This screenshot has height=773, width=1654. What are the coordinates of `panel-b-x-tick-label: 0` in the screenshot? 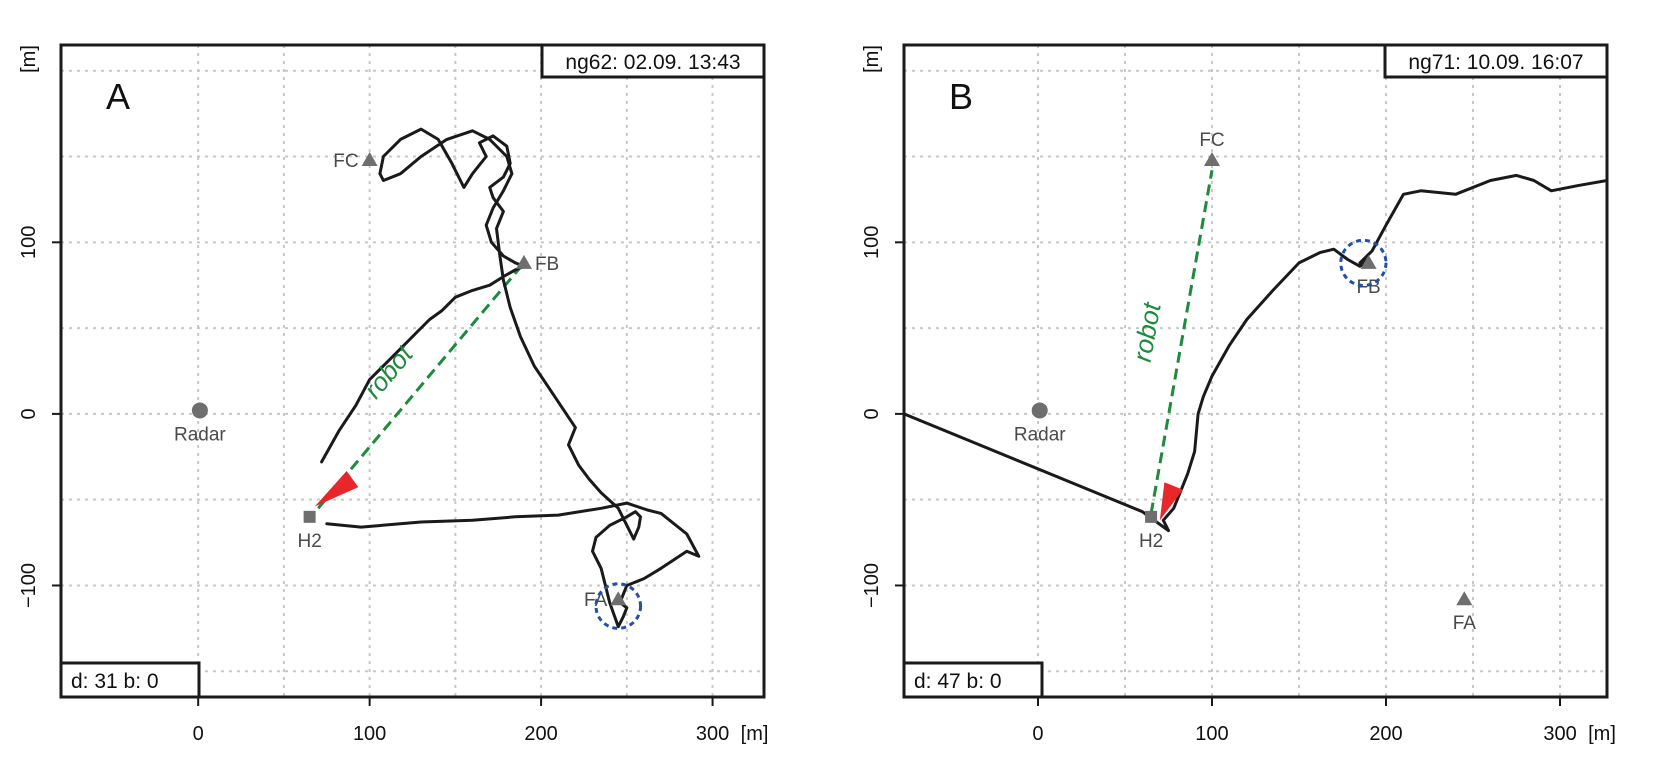 It's located at (1037, 734).